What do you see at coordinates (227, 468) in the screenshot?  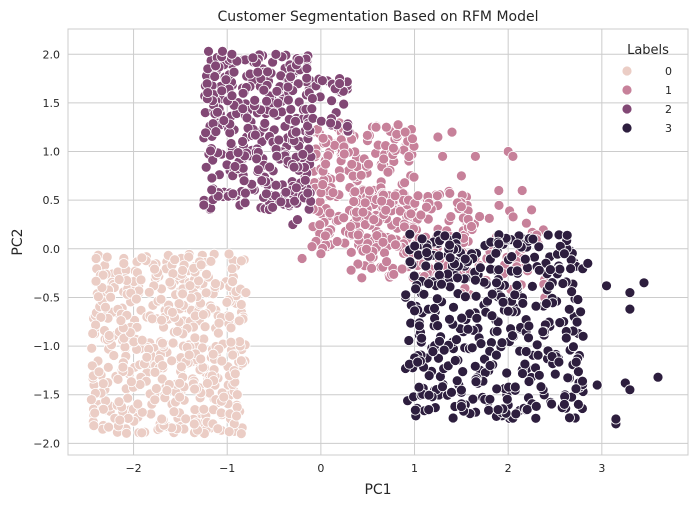 I see `x-tick-label: −1` at bounding box center [227, 468].